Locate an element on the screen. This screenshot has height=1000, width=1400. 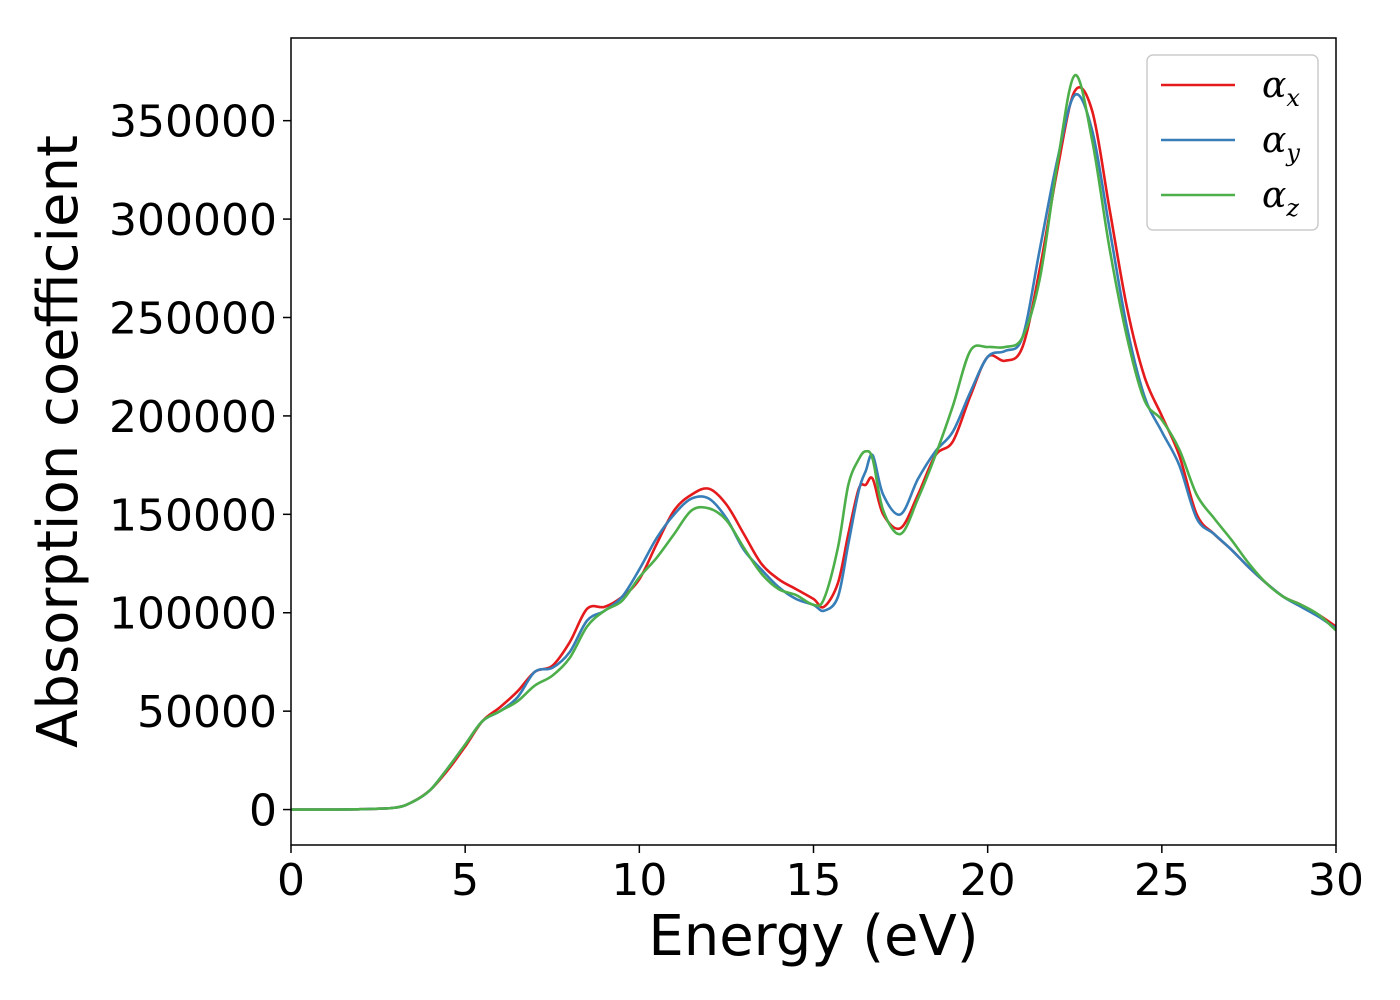
y-tick-label: 0 is located at coordinates (263, 811).